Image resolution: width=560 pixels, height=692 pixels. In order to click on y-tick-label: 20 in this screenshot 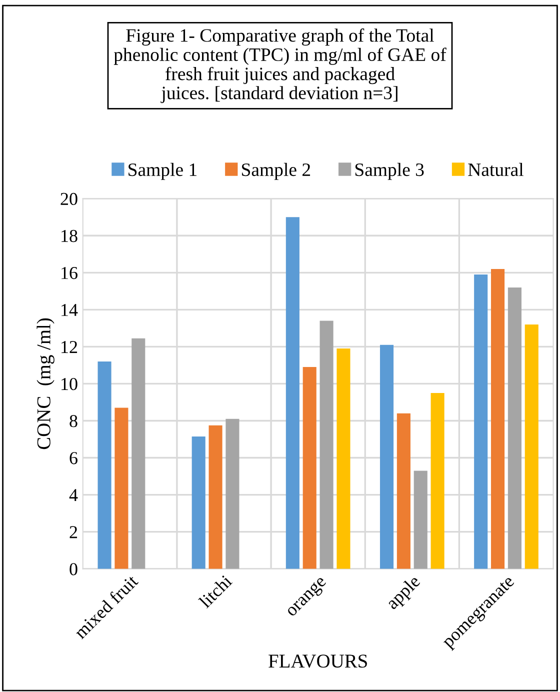, I will do `click(69, 199)`.